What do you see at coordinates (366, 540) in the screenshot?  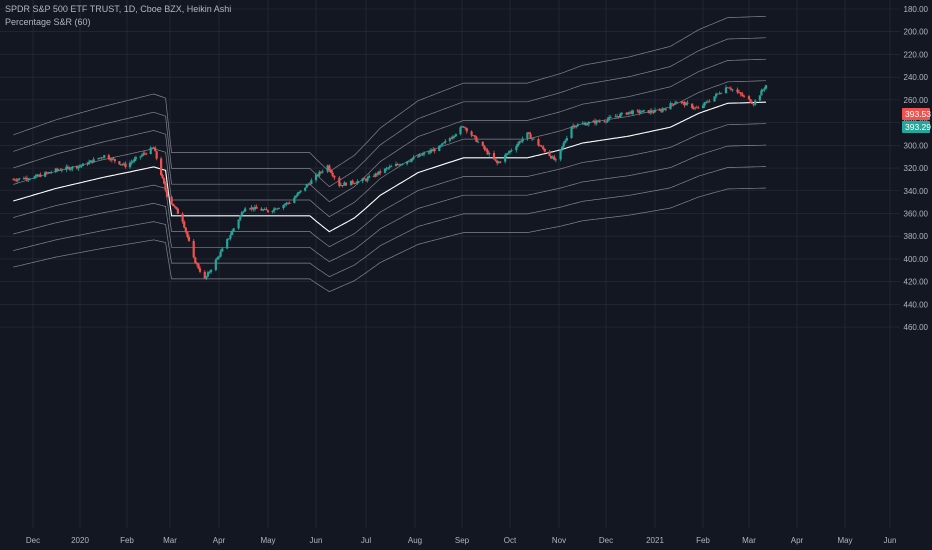 I see `x-tick-label: Jul` at bounding box center [366, 540].